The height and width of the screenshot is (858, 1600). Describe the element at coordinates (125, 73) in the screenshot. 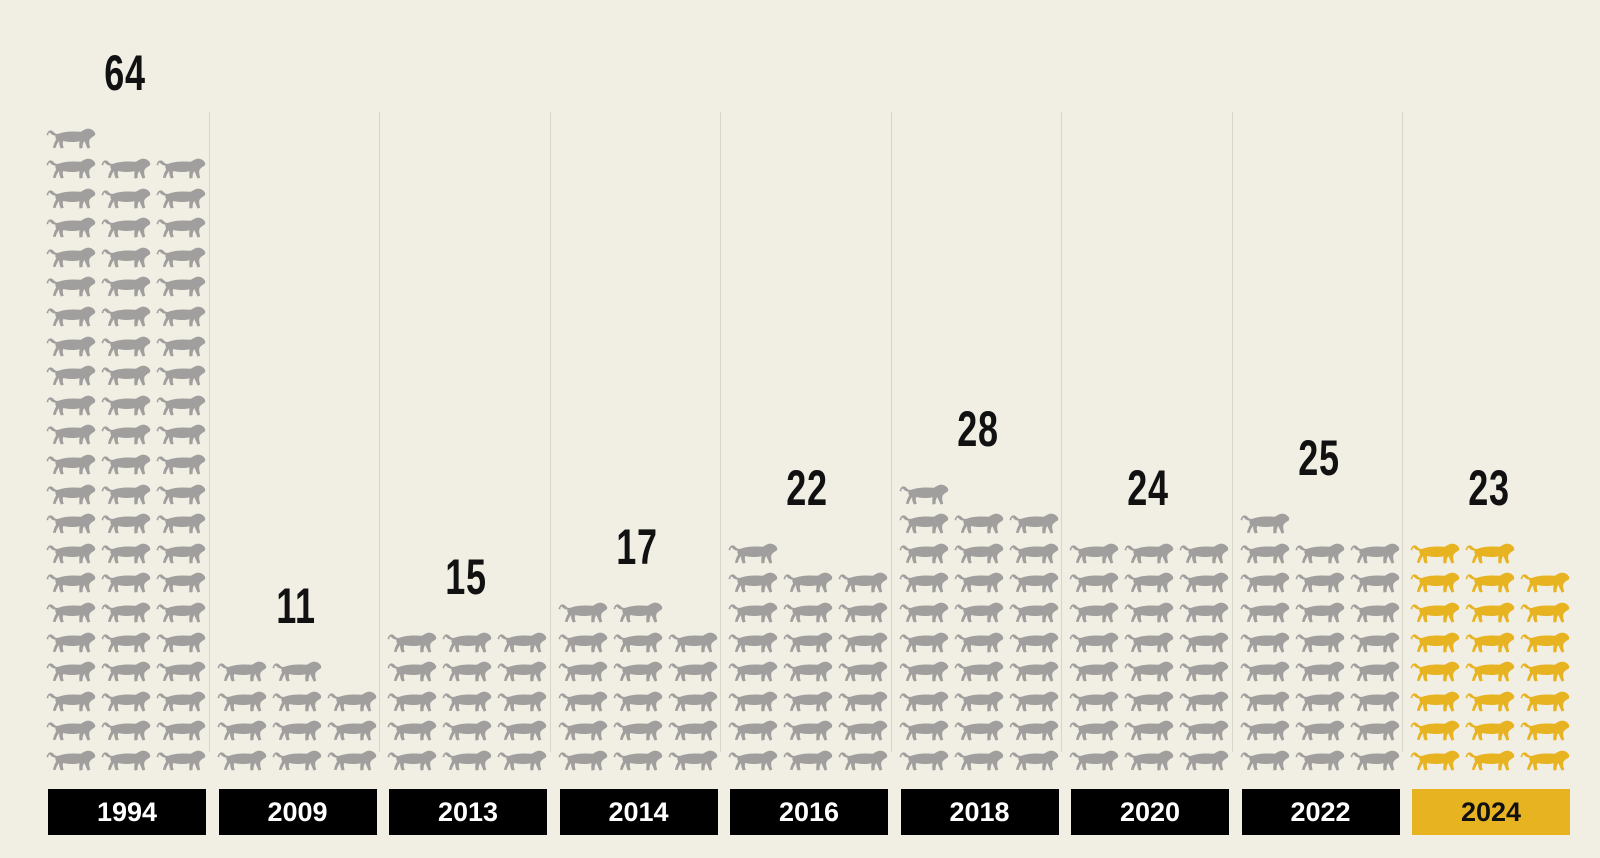

I see `data-label: 64` at that location.